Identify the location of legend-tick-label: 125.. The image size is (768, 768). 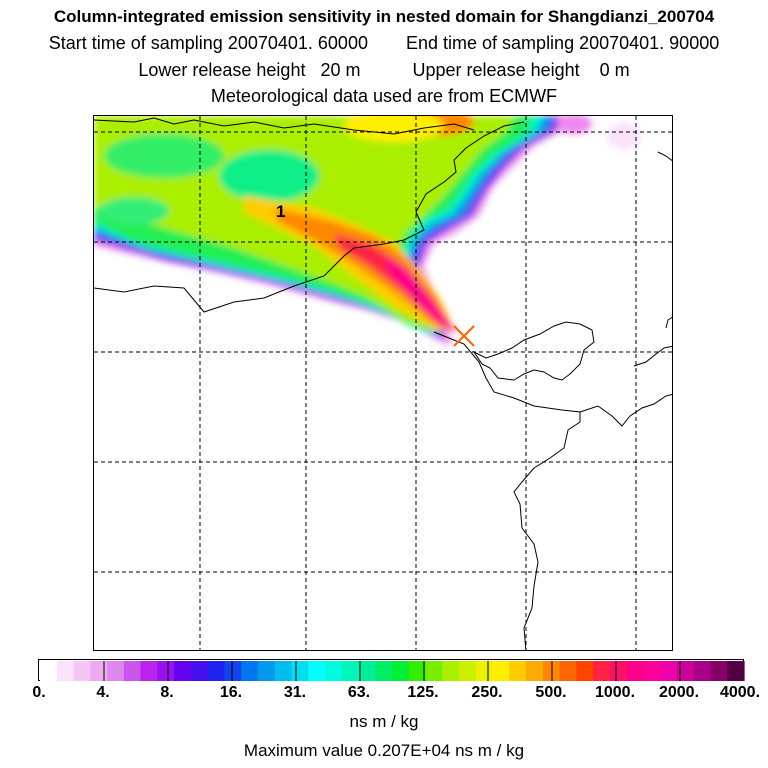
(423, 692).